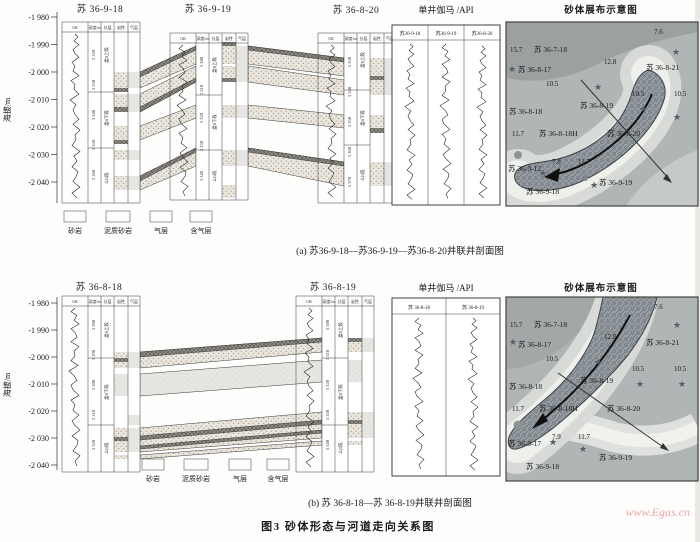 This screenshot has width=700, height=542. What do you see at coordinates (38, 357) in the screenshot?
I see `tick-label: -2 000` at bounding box center [38, 357].